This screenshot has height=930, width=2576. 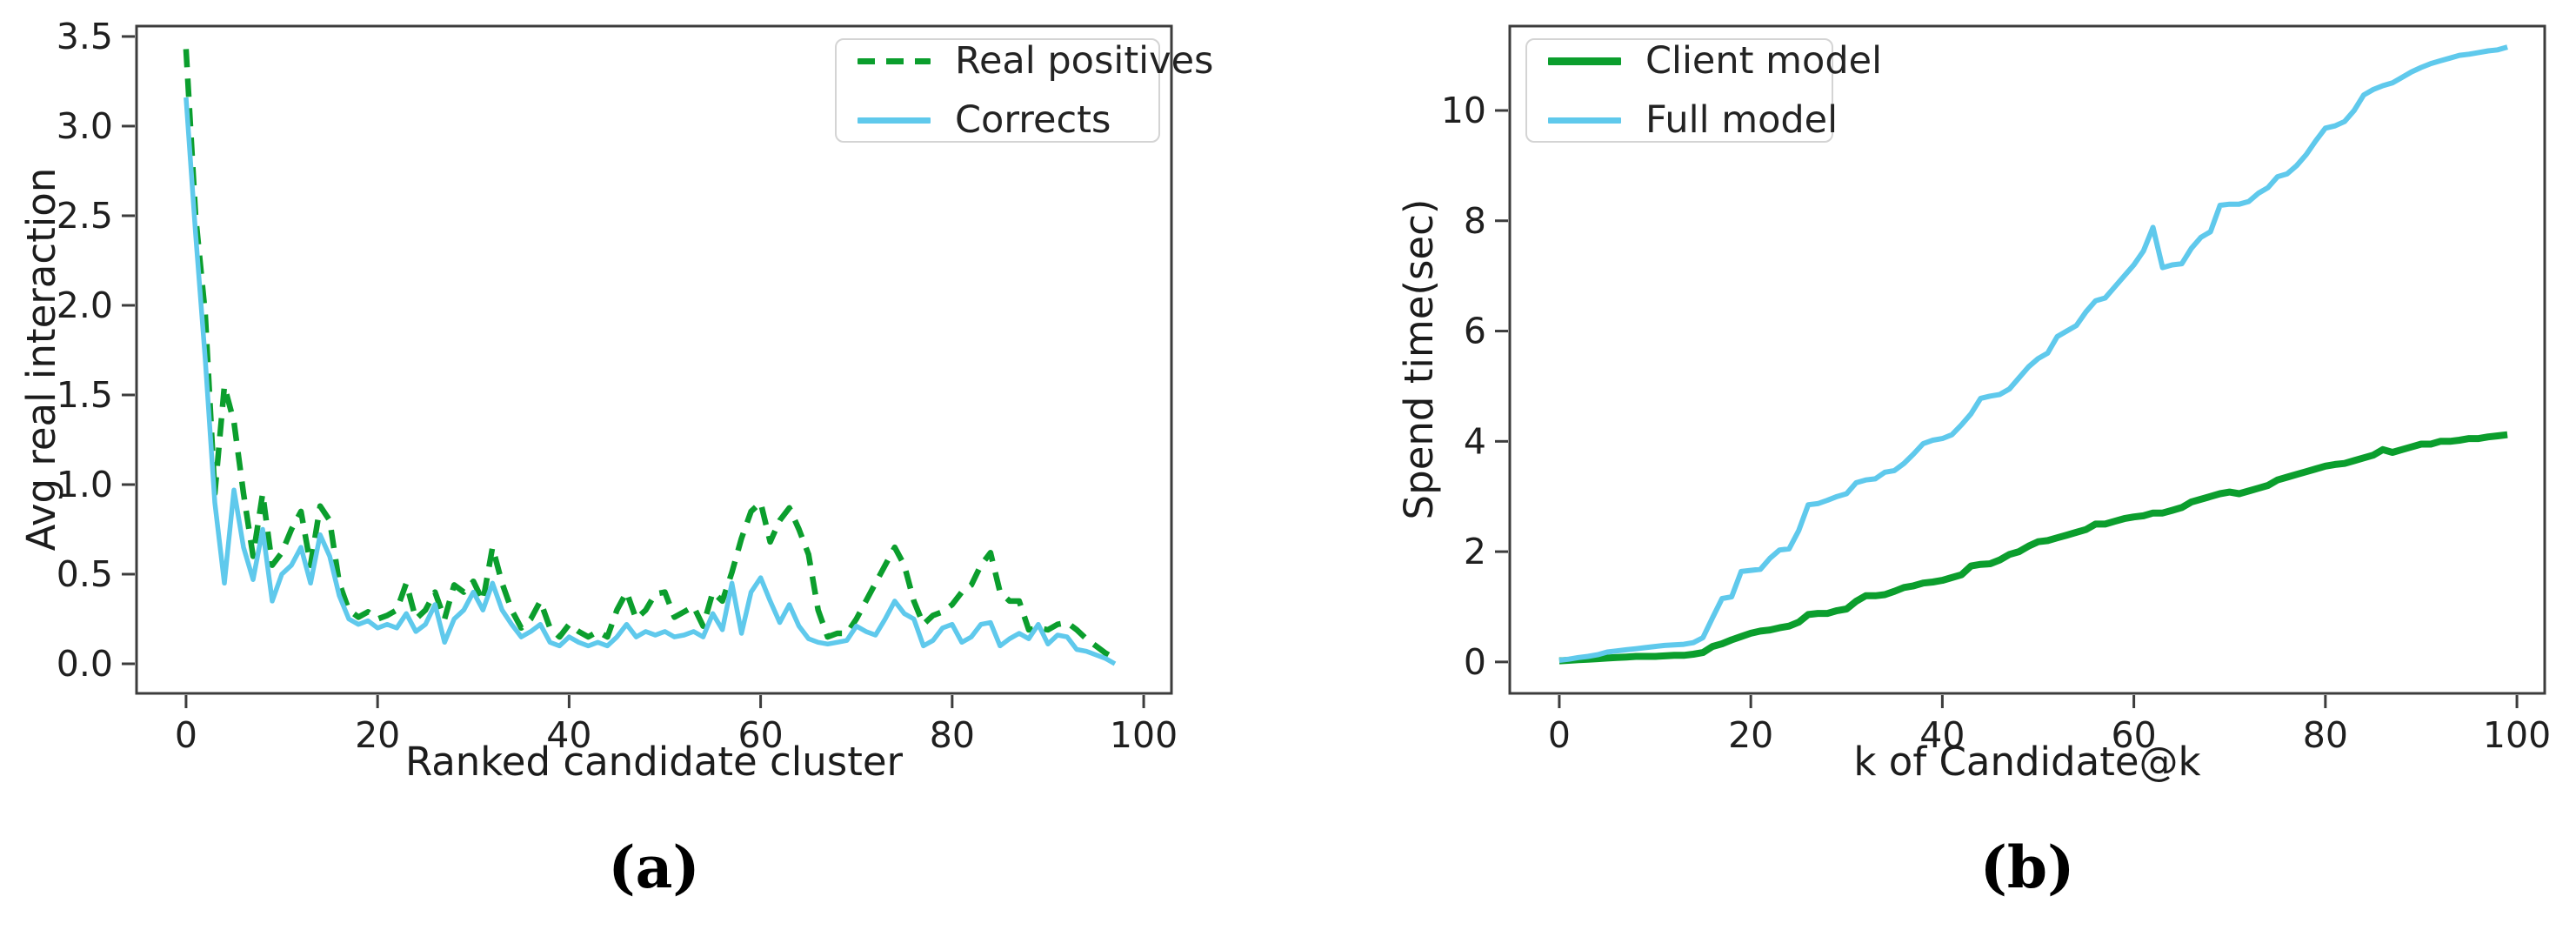 I want to click on legend-label-corrects: Corrects, so click(x=1033, y=120).